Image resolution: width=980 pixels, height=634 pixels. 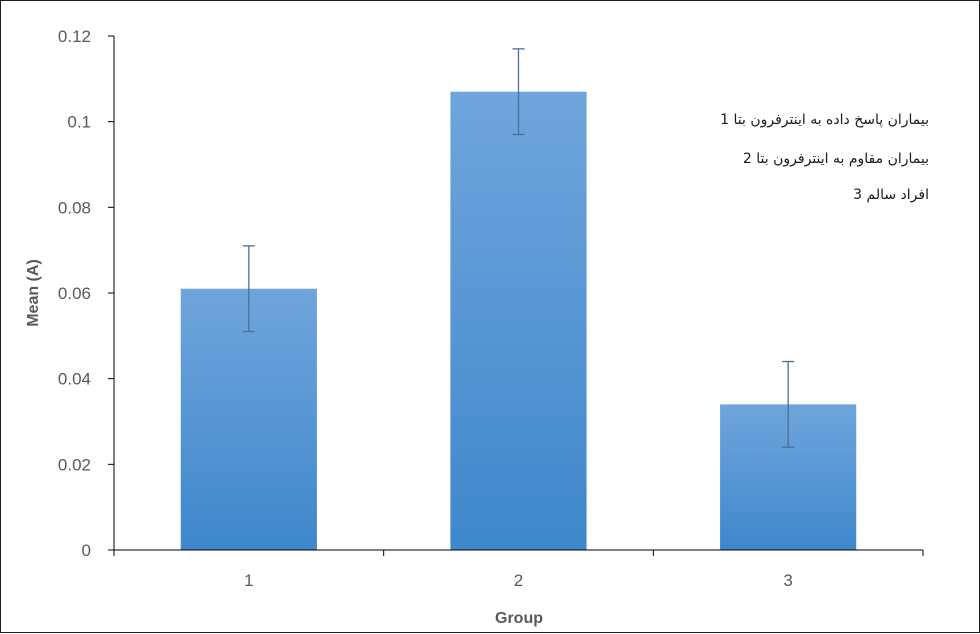 What do you see at coordinates (891, 195) in the screenshot?
I see `legend-line-3: افراد سالم 3` at bounding box center [891, 195].